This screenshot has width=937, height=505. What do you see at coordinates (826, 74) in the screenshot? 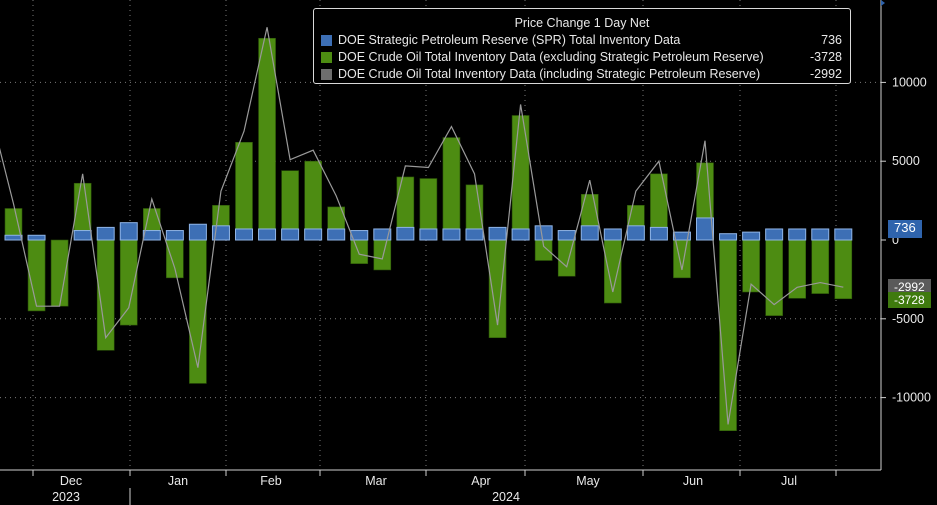
I see `legend-value-incl-spr: -2992` at bounding box center [826, 74].